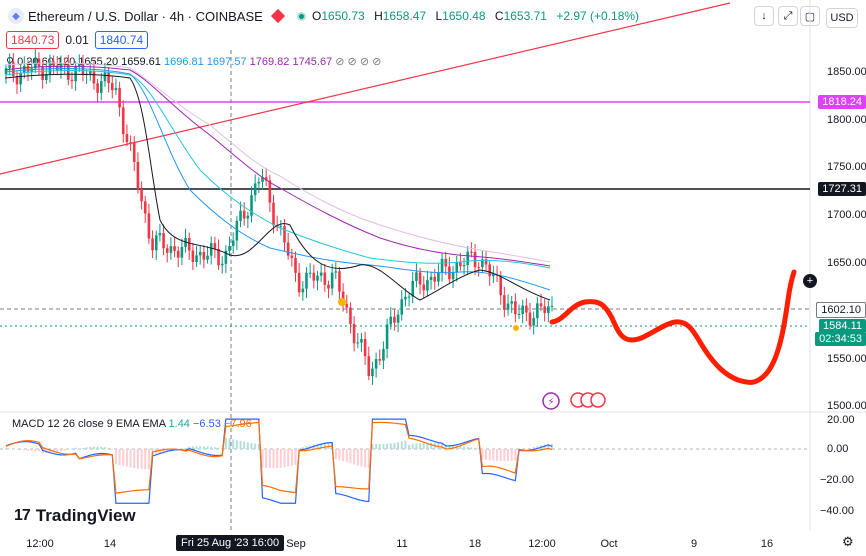 This screenshot has height=556, width=866. I want to click on time-axis-label: 11, so click(402, 544).